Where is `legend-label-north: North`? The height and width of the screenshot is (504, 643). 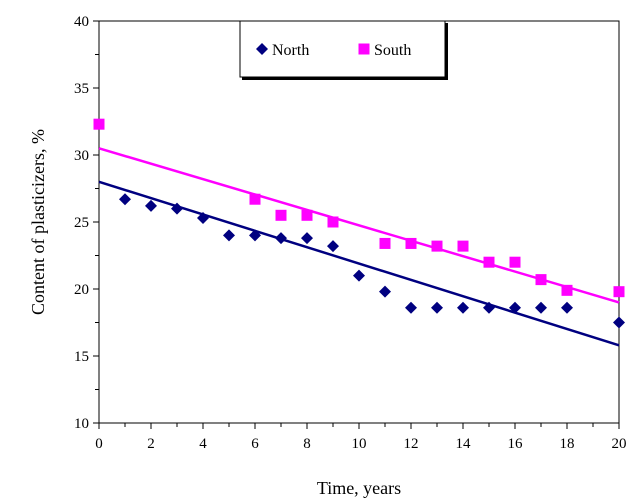
legend-label-north: North is located at coordinates (290, 50).